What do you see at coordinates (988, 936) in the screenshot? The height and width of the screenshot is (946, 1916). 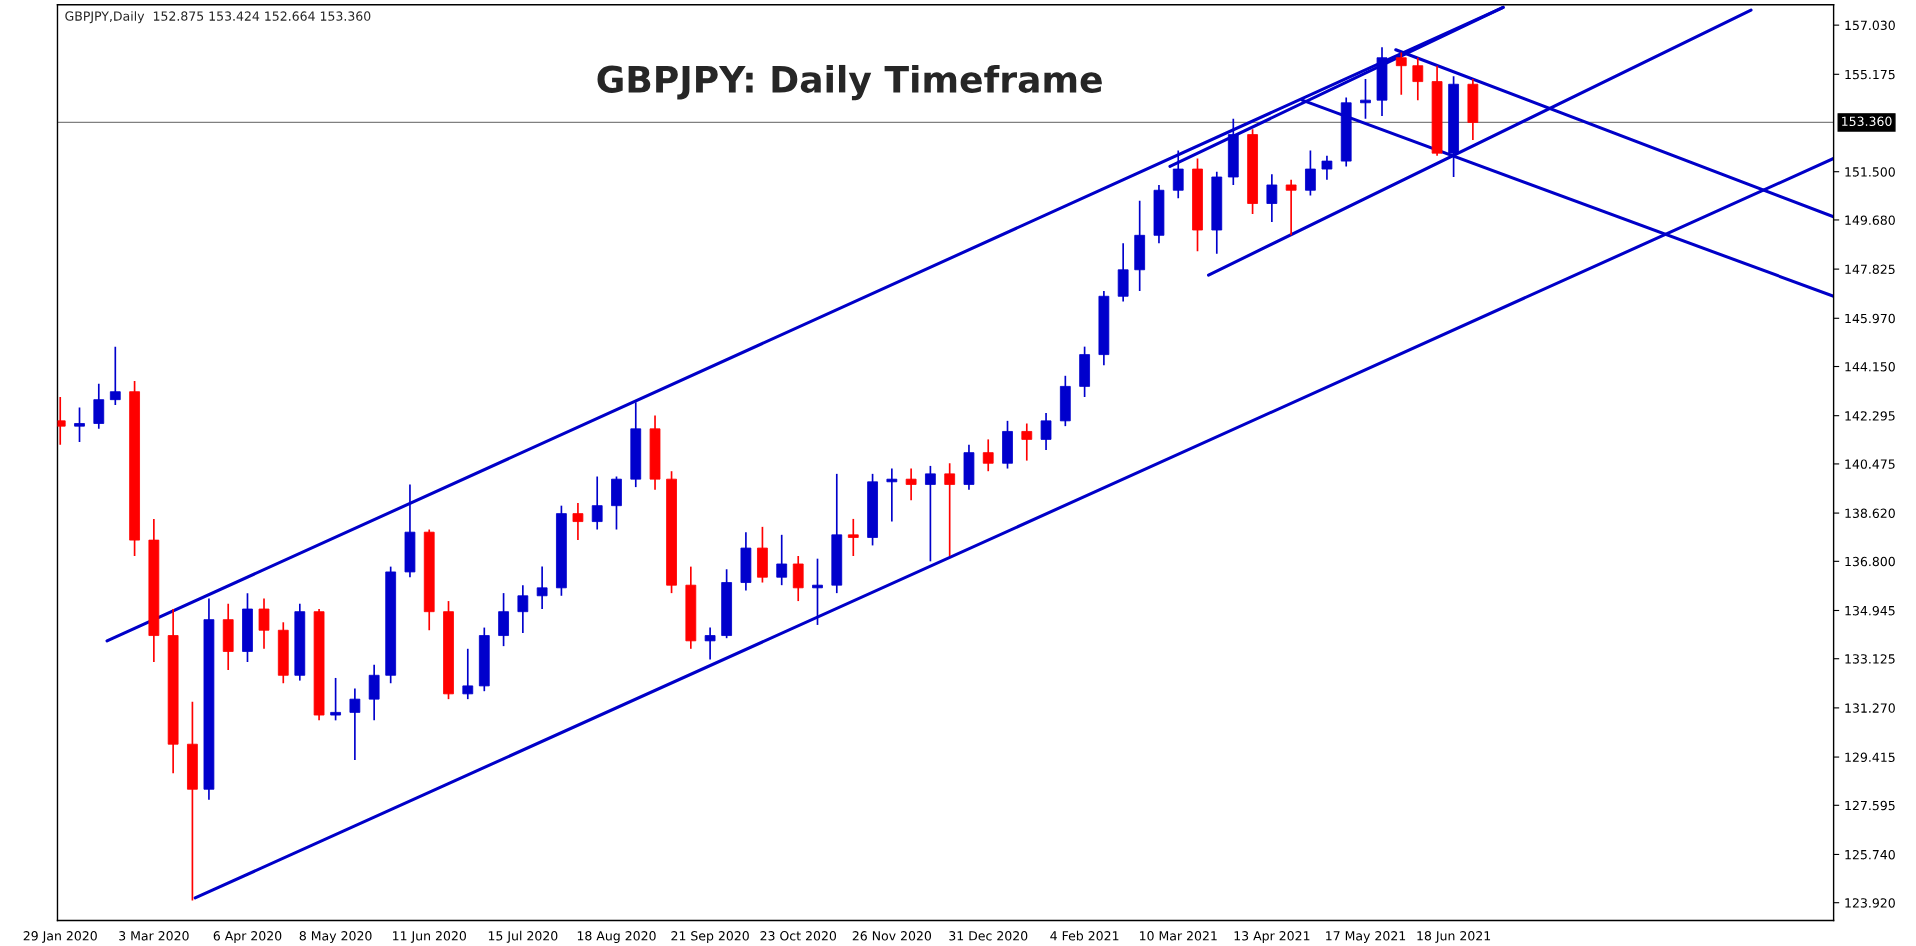 I see `x-tick-label: 31 Dec 2020` at bounding box center [988, 936].